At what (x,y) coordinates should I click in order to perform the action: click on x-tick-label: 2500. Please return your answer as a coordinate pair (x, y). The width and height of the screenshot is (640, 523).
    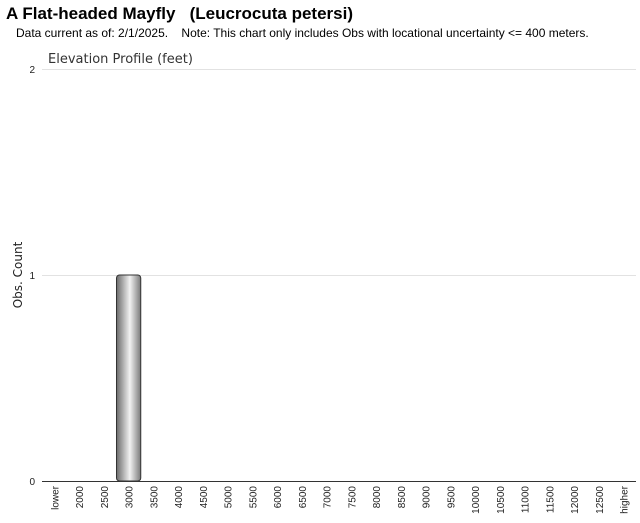
    Looking at the image, I should click on (105, 497).